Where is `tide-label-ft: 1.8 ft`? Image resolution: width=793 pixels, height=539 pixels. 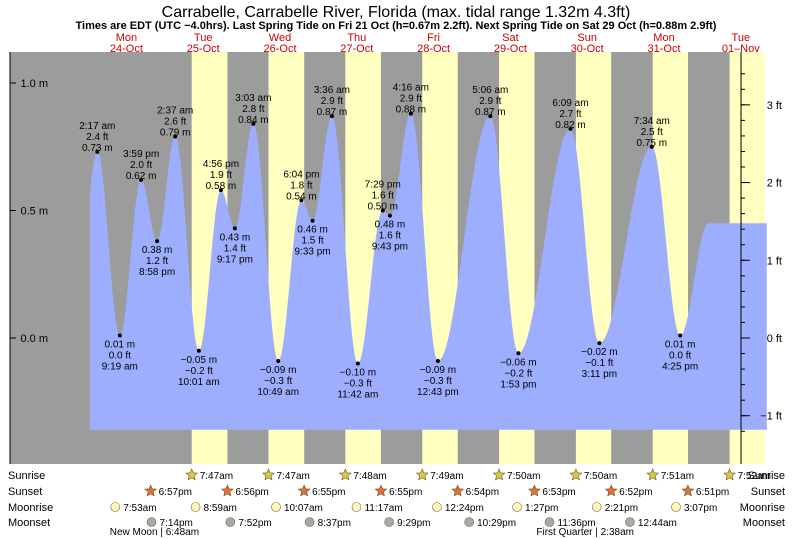
tide-label-ft: 1.8 ft is located at coordinates (301, 185).